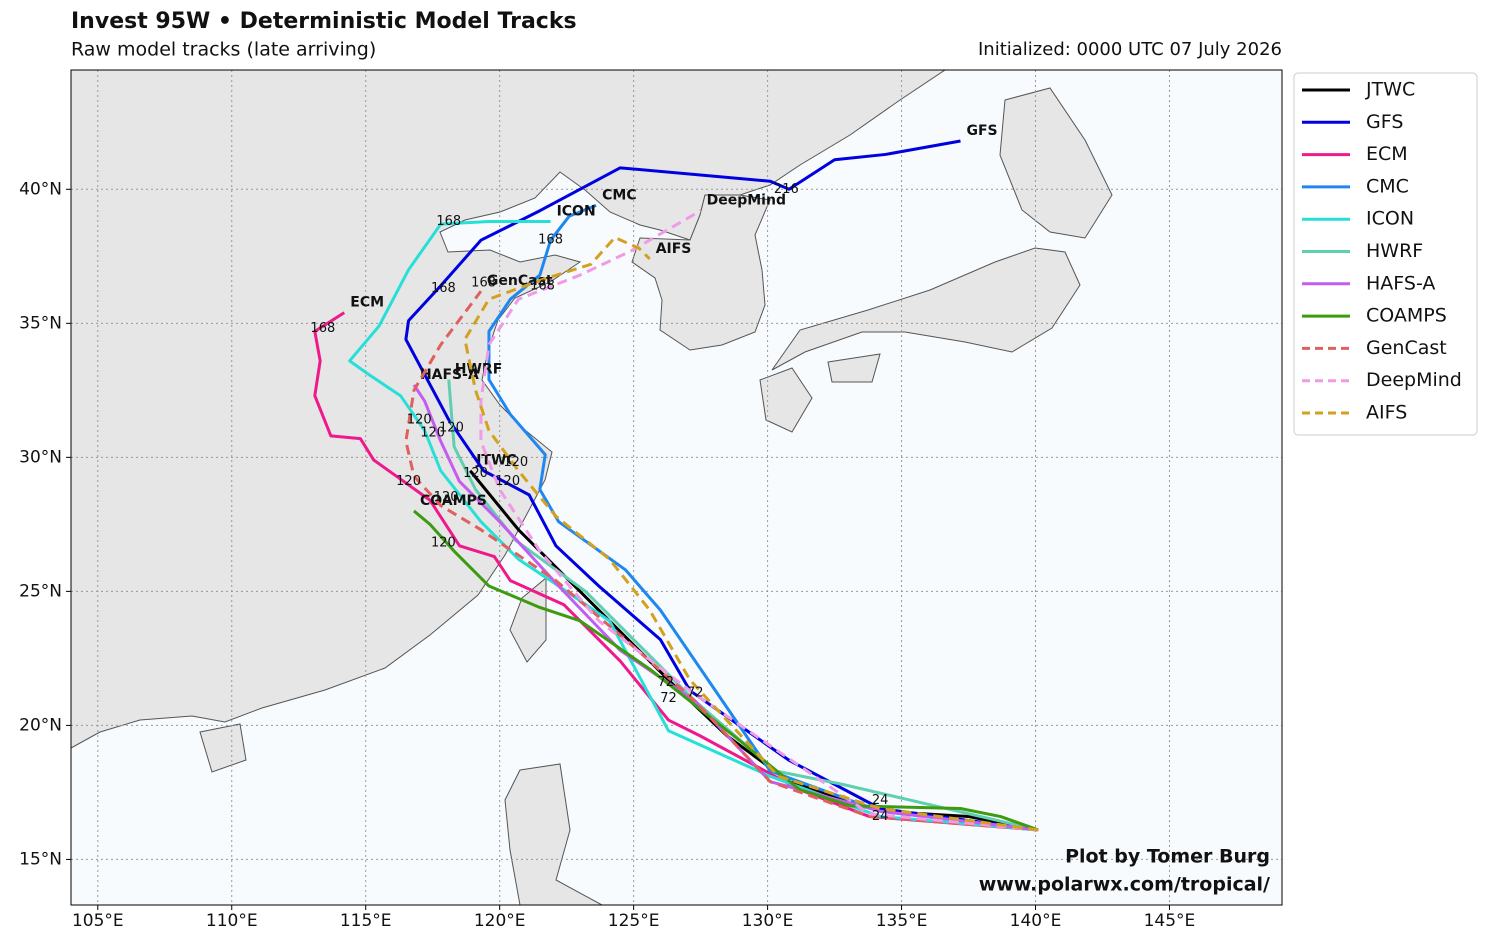  I want to click on legend-label: ECM, so click(1387, 154).